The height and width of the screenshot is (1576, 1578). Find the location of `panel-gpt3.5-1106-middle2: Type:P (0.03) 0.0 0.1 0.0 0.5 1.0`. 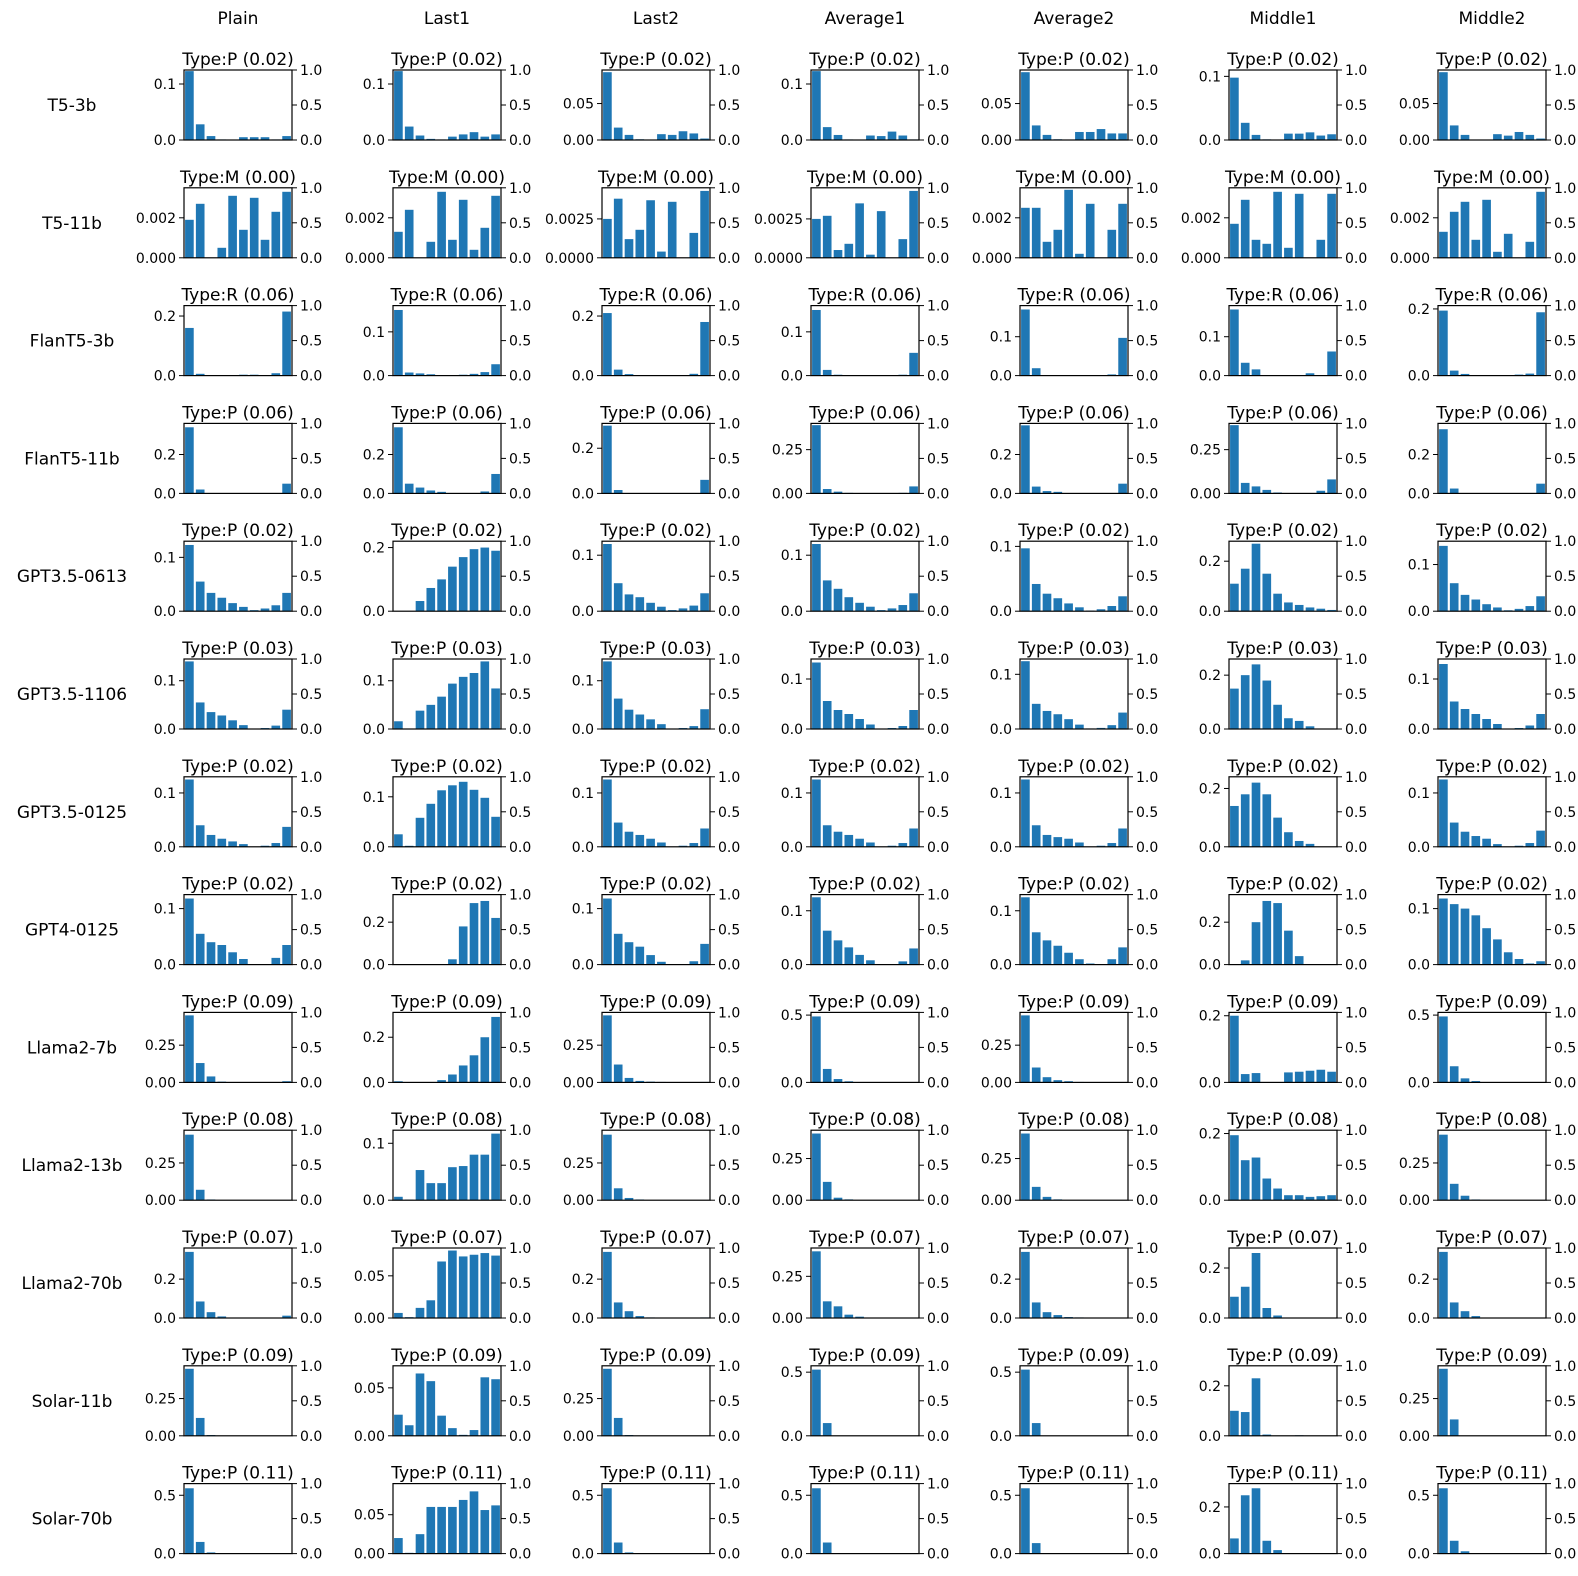

panel-gpt3.5-1106-middle2: Type:P (0.03) 0.0 0.1 0.0 0.5 1.0 is located at coordinates (1492, 688).